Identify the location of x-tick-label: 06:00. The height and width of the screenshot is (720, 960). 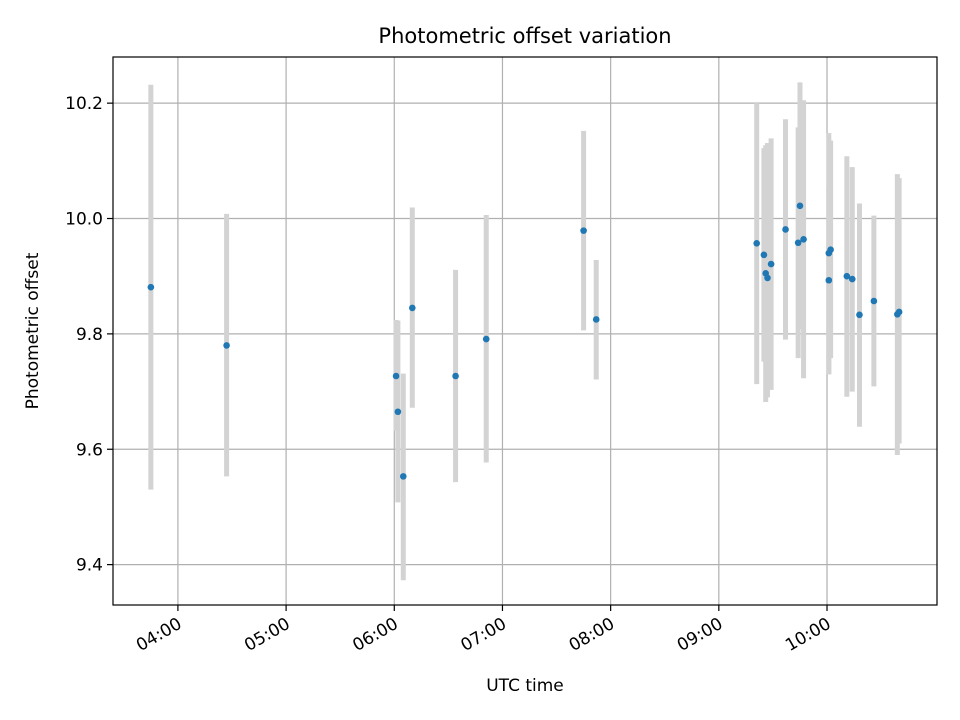
(375, 635).